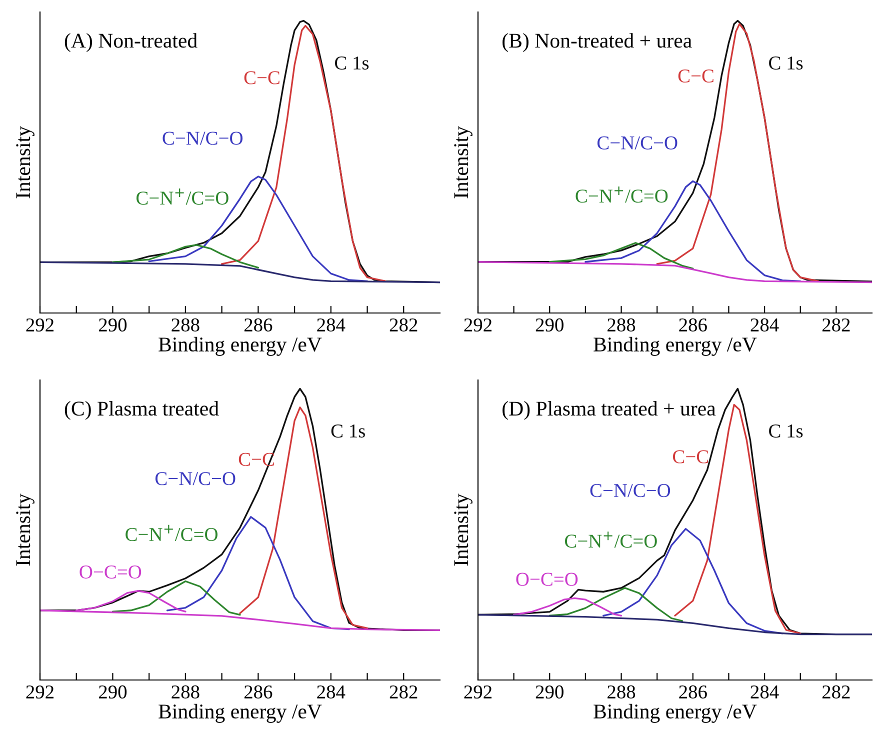 This screenshot has height=730, width=877. What do you see at coordinates (609, 410) in the screenshot?
I see `text: (D) Plasma treated + urea` at bounding box center [609, 410].